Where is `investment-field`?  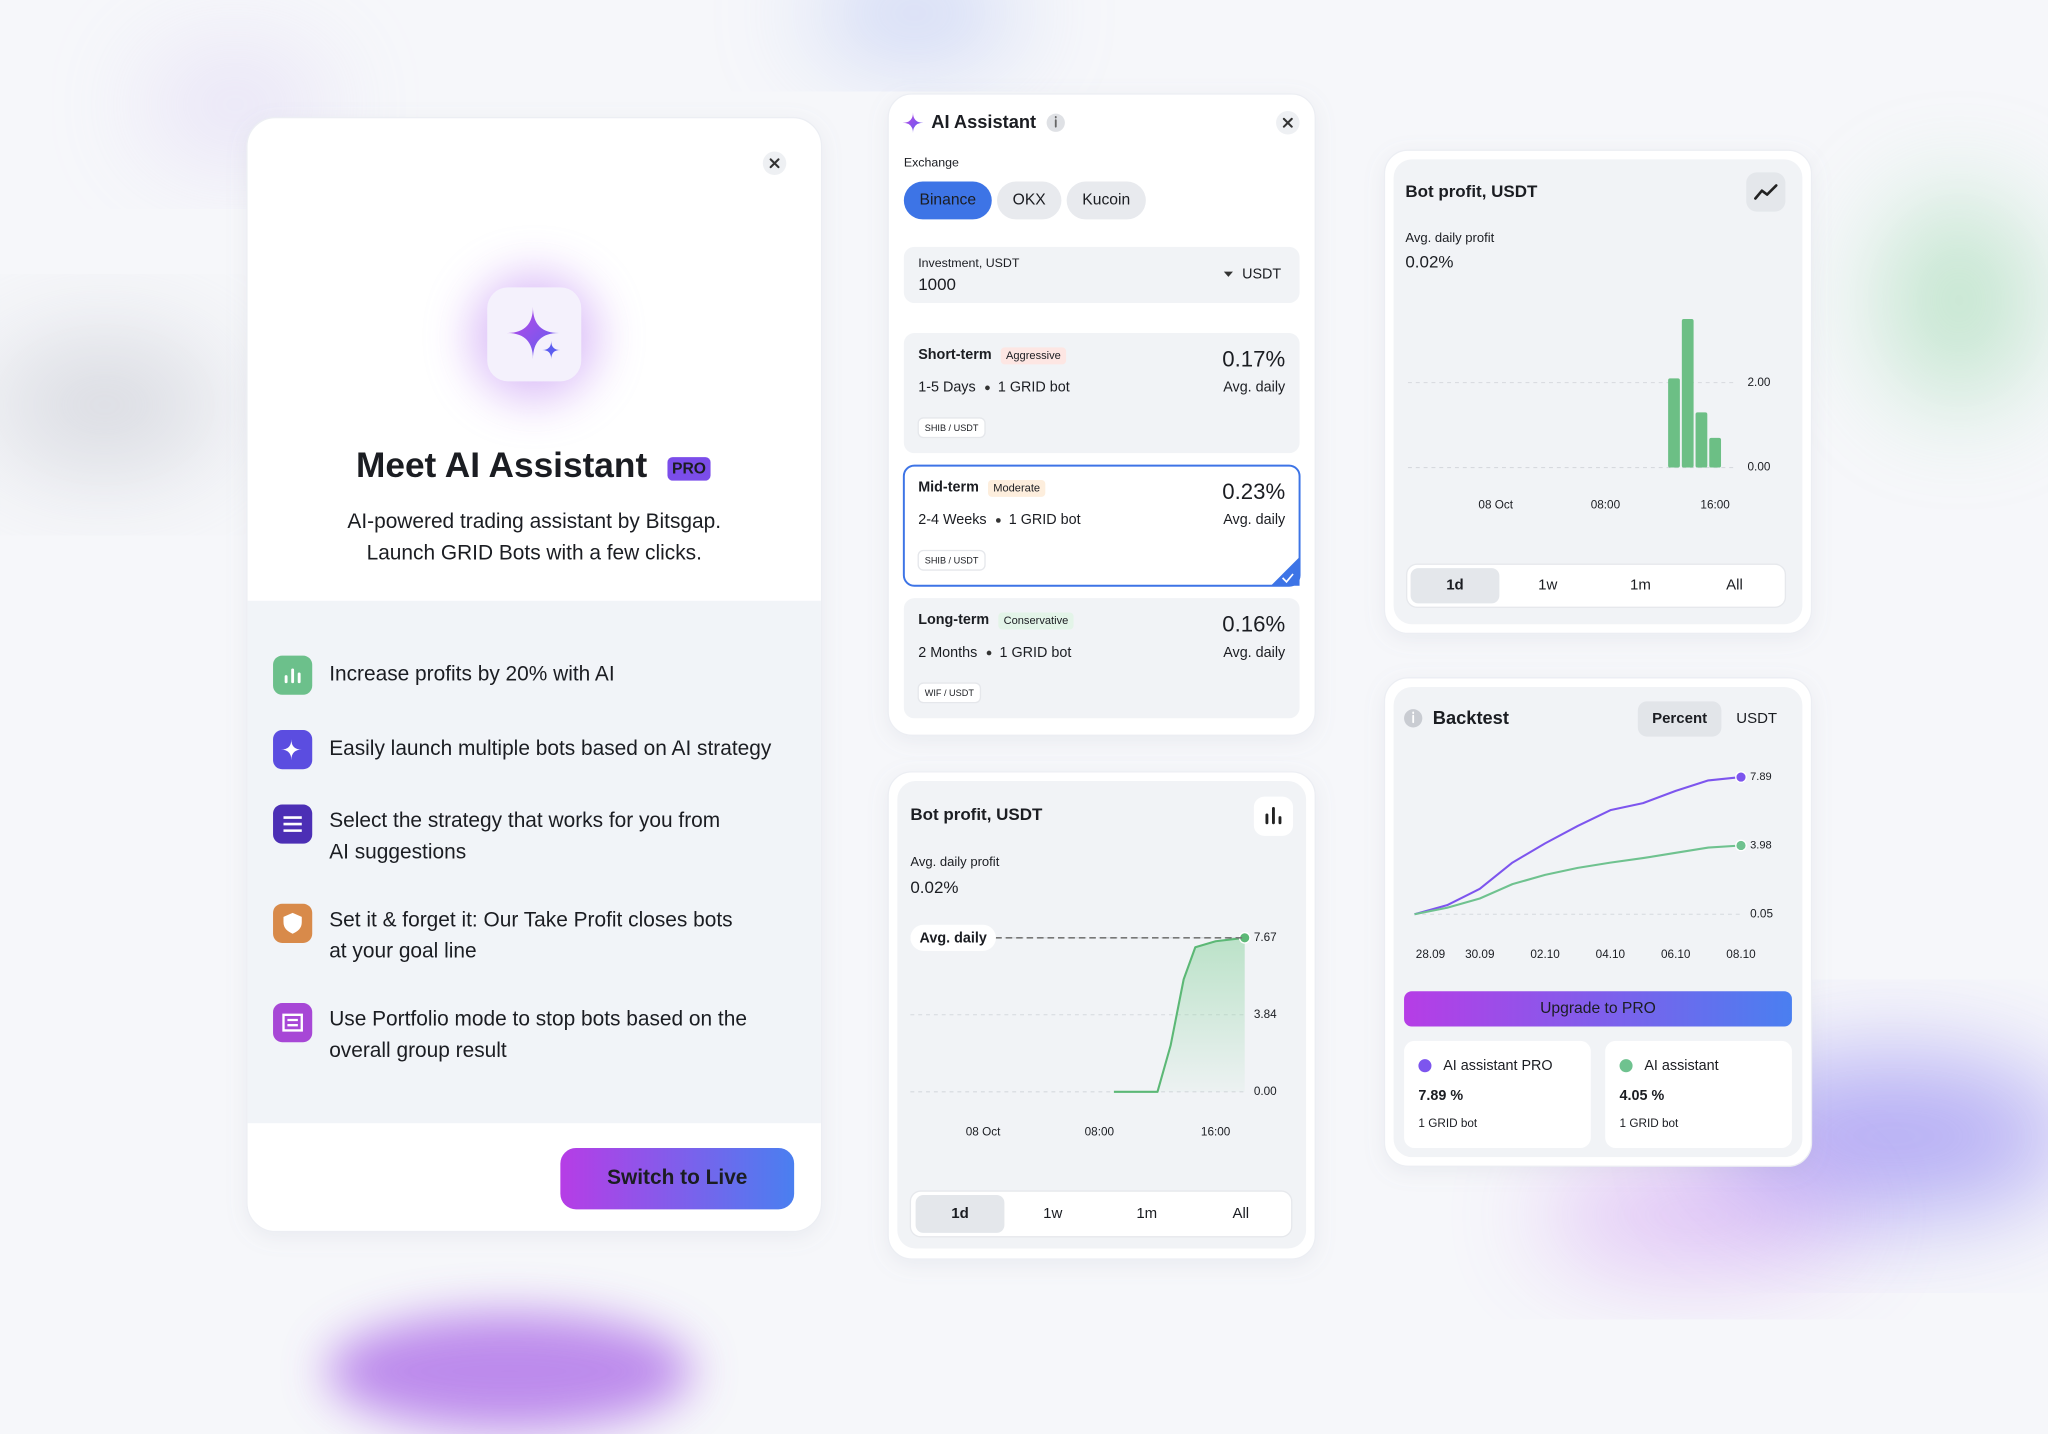 investment-field is located at coordinates (1101, 274).